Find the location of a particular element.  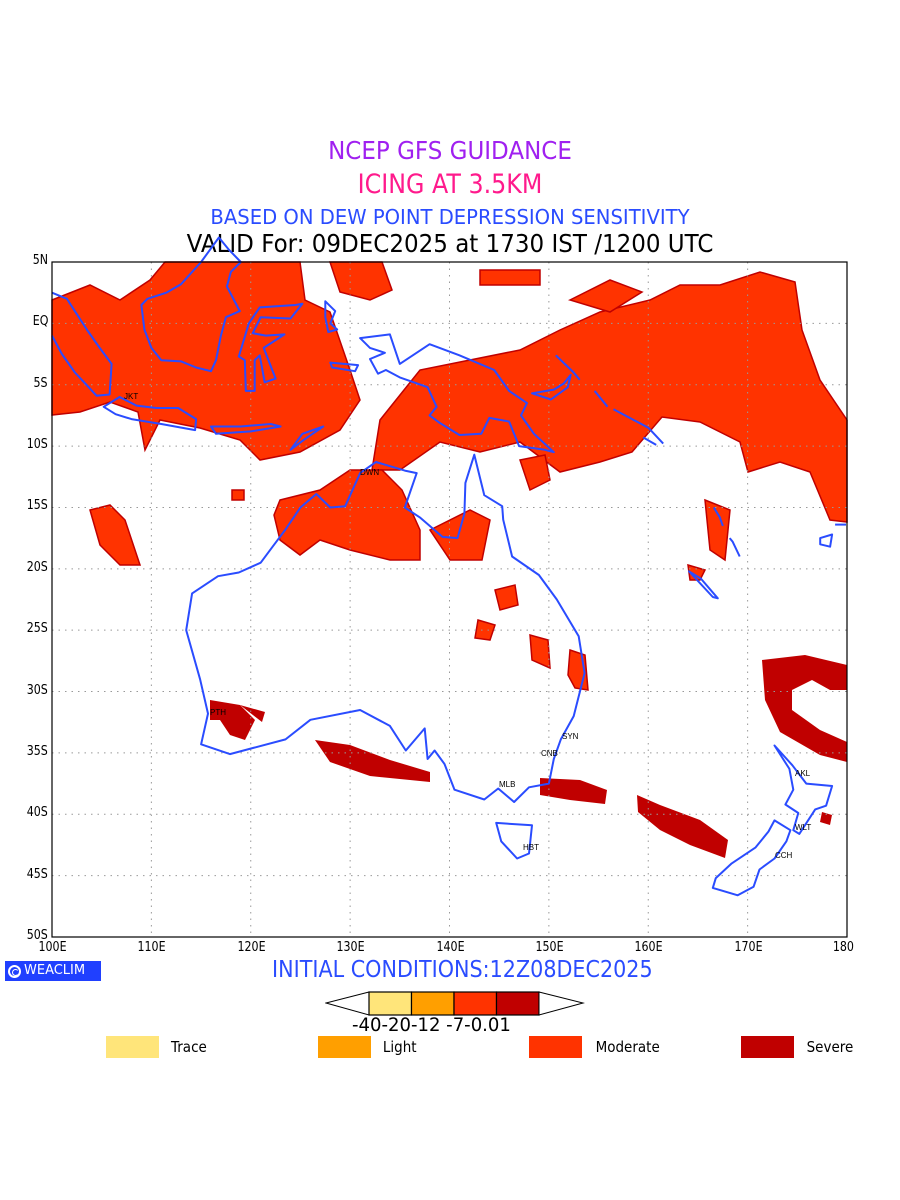

colorbar is located at coordinates (455, 1003).